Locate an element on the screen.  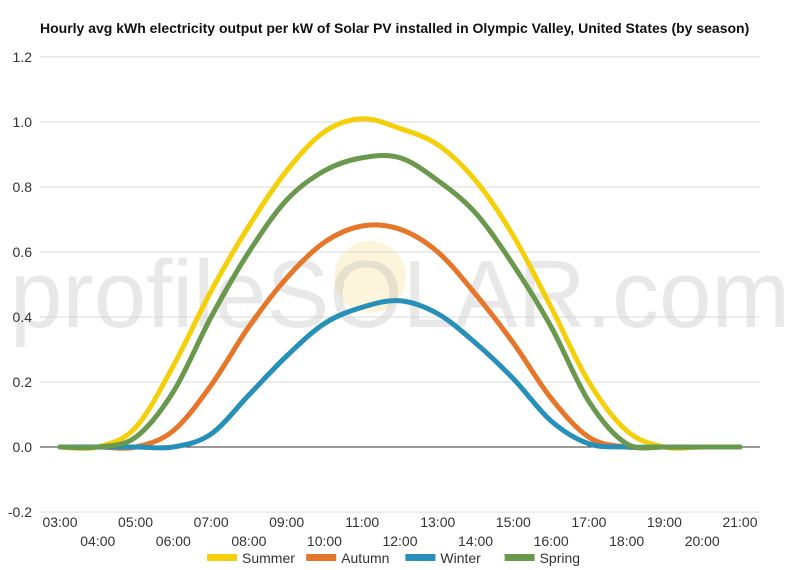
x-tick-label: 20:00 is located at coordinates (702, 541).